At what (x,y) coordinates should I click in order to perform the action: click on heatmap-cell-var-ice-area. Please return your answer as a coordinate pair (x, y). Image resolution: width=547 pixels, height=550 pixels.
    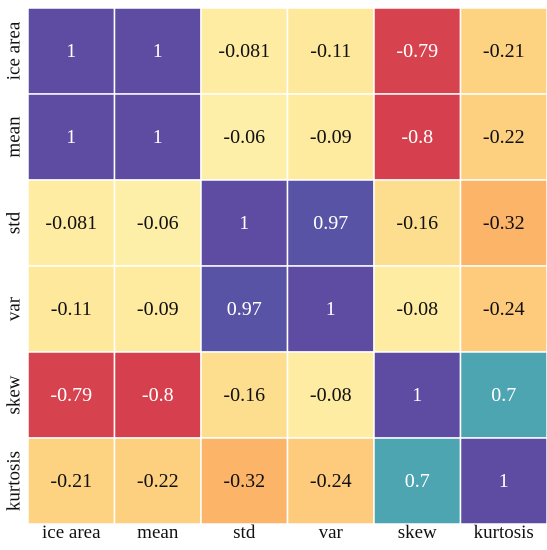
    Looking at the image, I should click on (71, 309).